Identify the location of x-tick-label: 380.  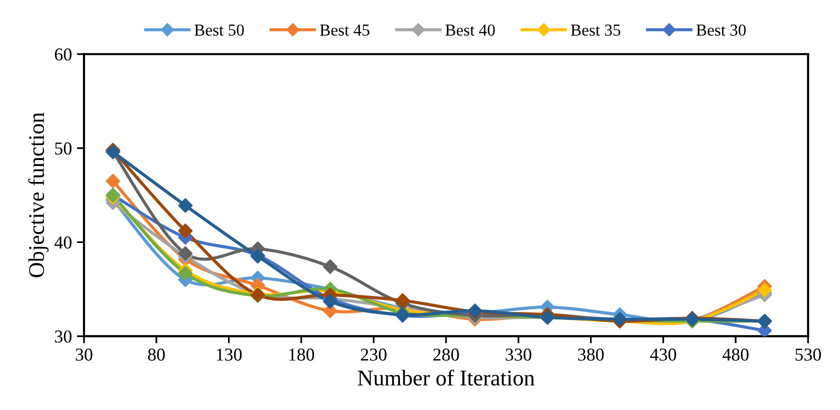
(591, 354).